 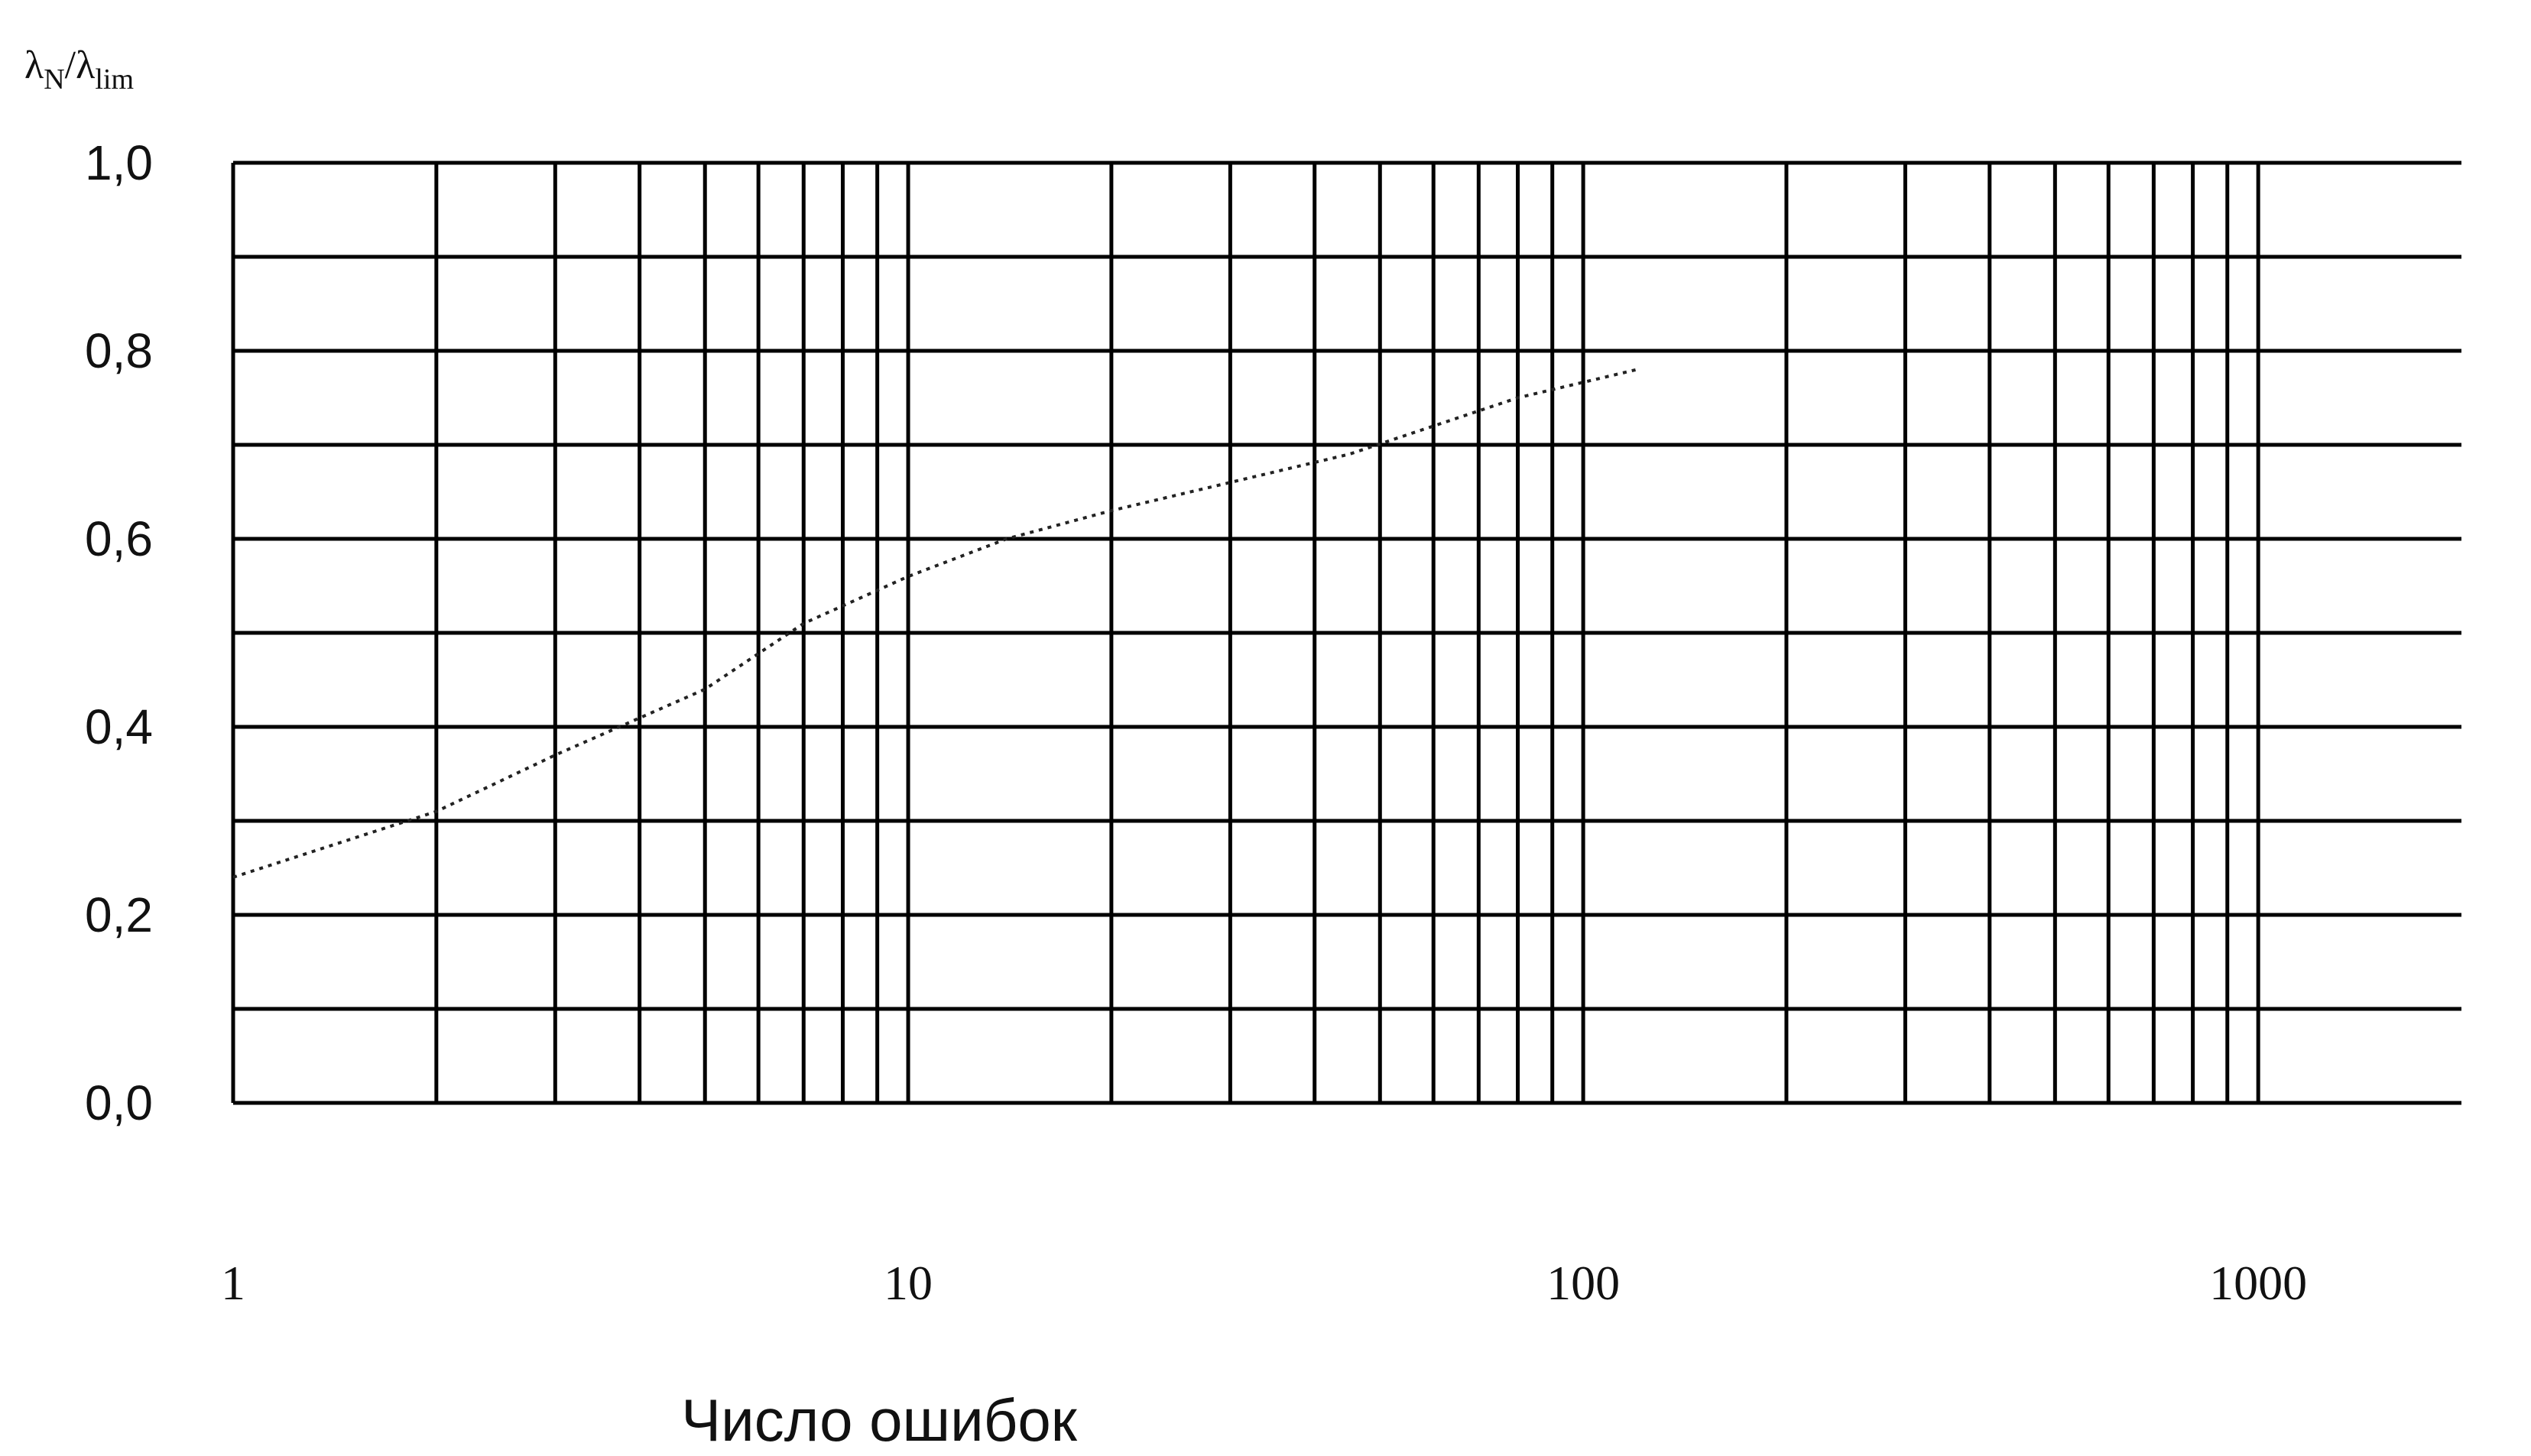 I want to click on y-tick-label: 1,0, so click(x=119, y=162).